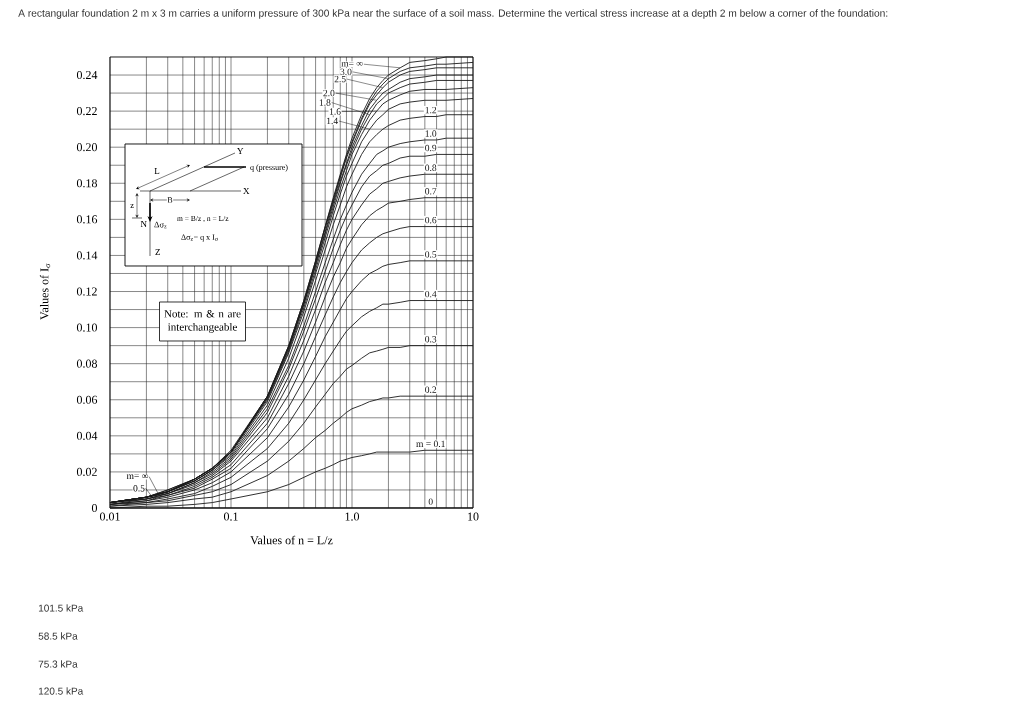 The width and height of the screenshot is (1027, 707). Describe the element at coordinates (291, 540) in the screenshot. I see `x-axis-title: Values of n = L/z` at that location.